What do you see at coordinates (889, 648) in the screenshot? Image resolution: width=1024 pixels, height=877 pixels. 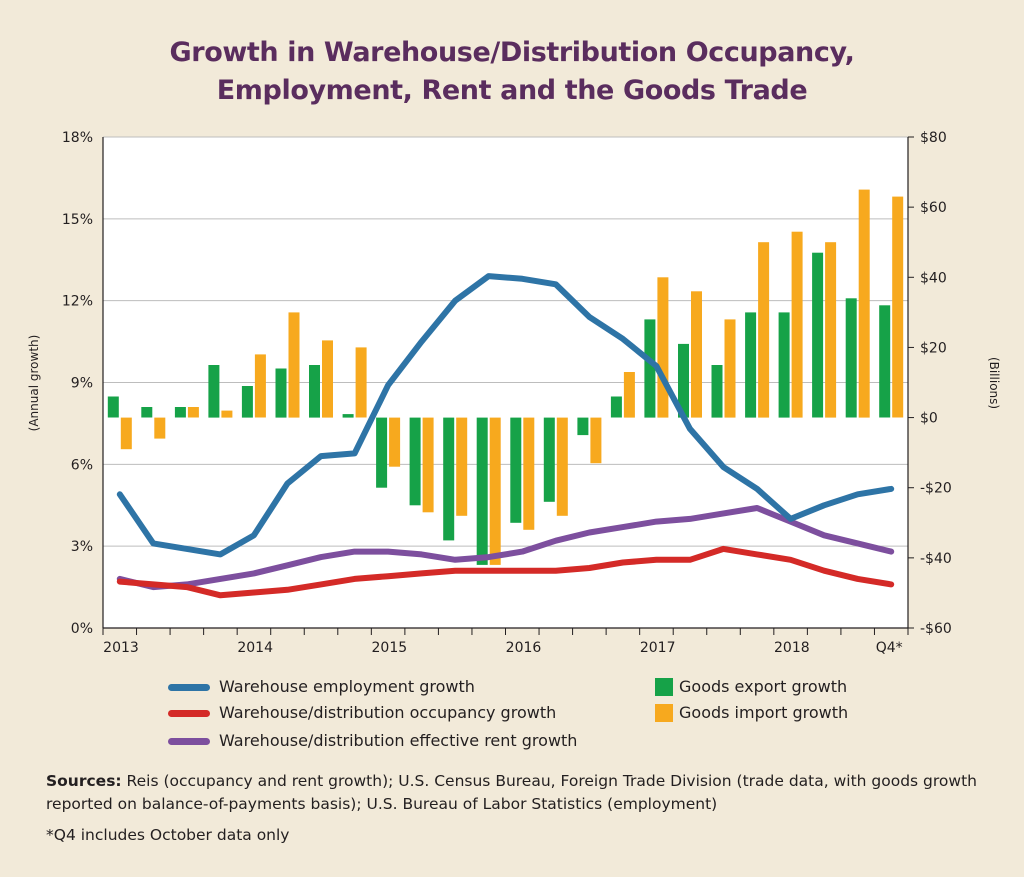 I see `x-tick-label-6: Q4*` at bounding box center [889, 648].